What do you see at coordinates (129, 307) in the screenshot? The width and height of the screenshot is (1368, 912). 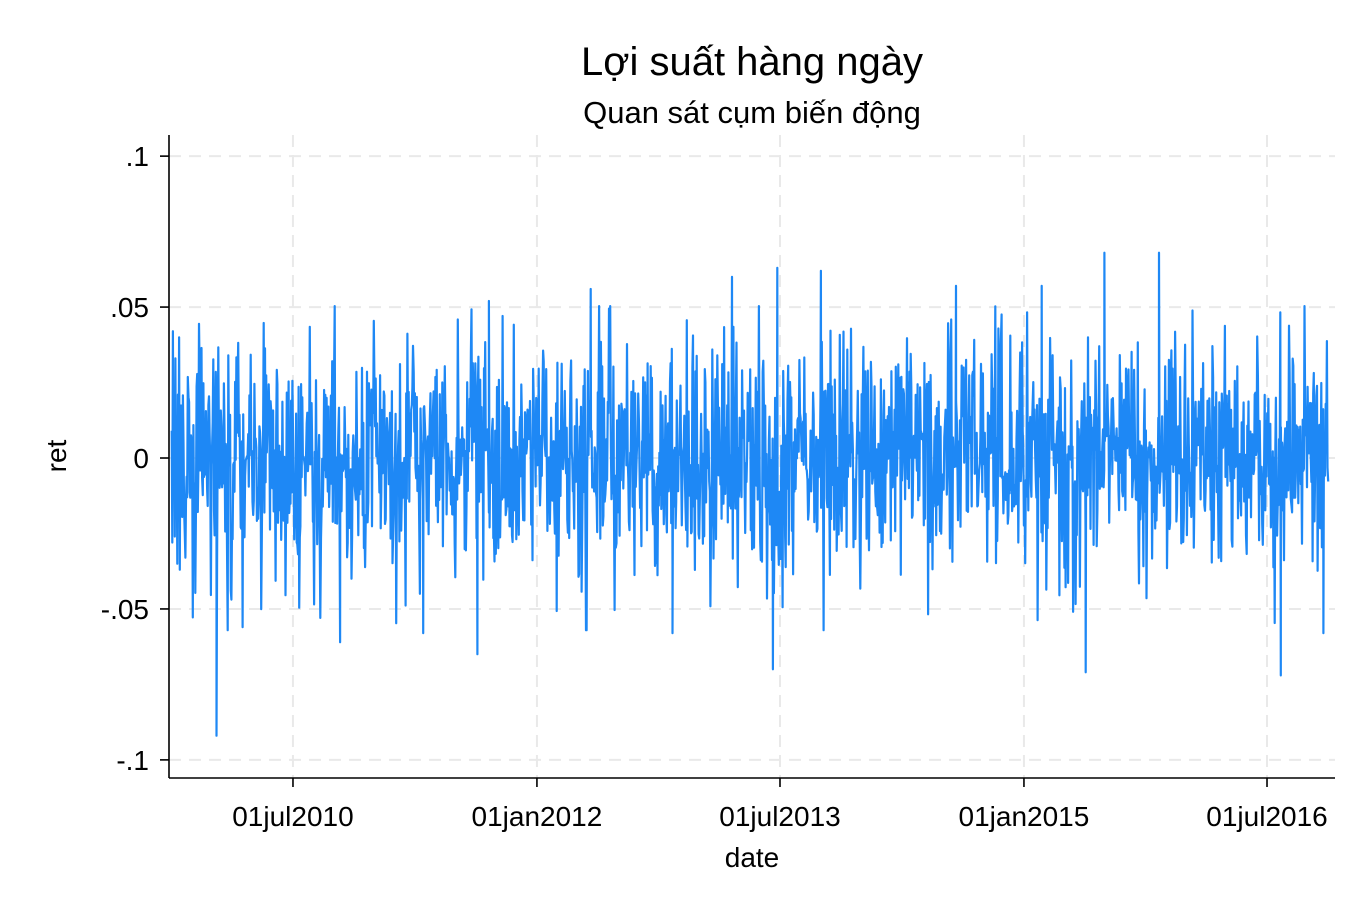 I see `y-tick-label: .05` at bounding box center [129, 307].